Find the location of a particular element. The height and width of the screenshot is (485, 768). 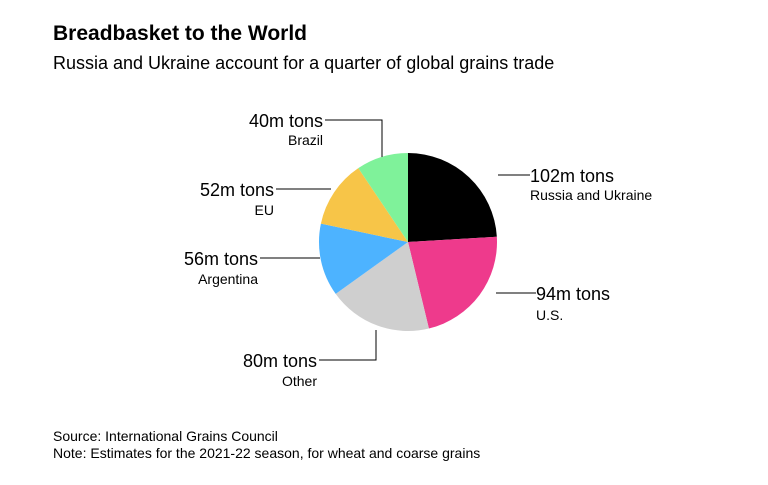

slice-name-label-3: Argentina is located at coordinates (228, 279).